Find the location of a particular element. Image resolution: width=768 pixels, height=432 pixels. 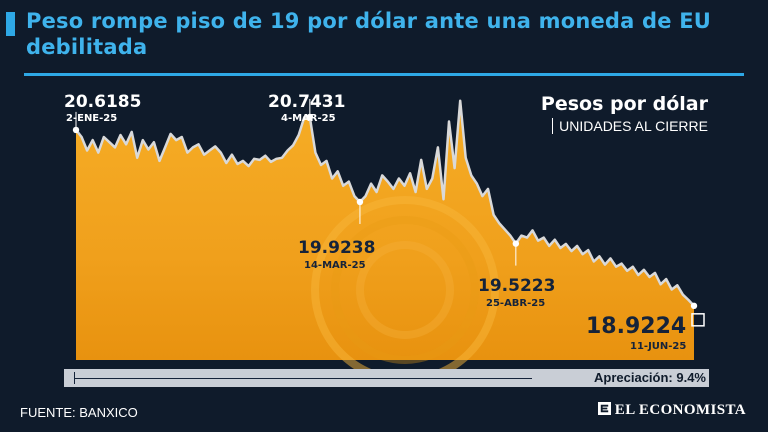

annotation-date-max: 4-MAR-25 is located at coordinates (308, 118).